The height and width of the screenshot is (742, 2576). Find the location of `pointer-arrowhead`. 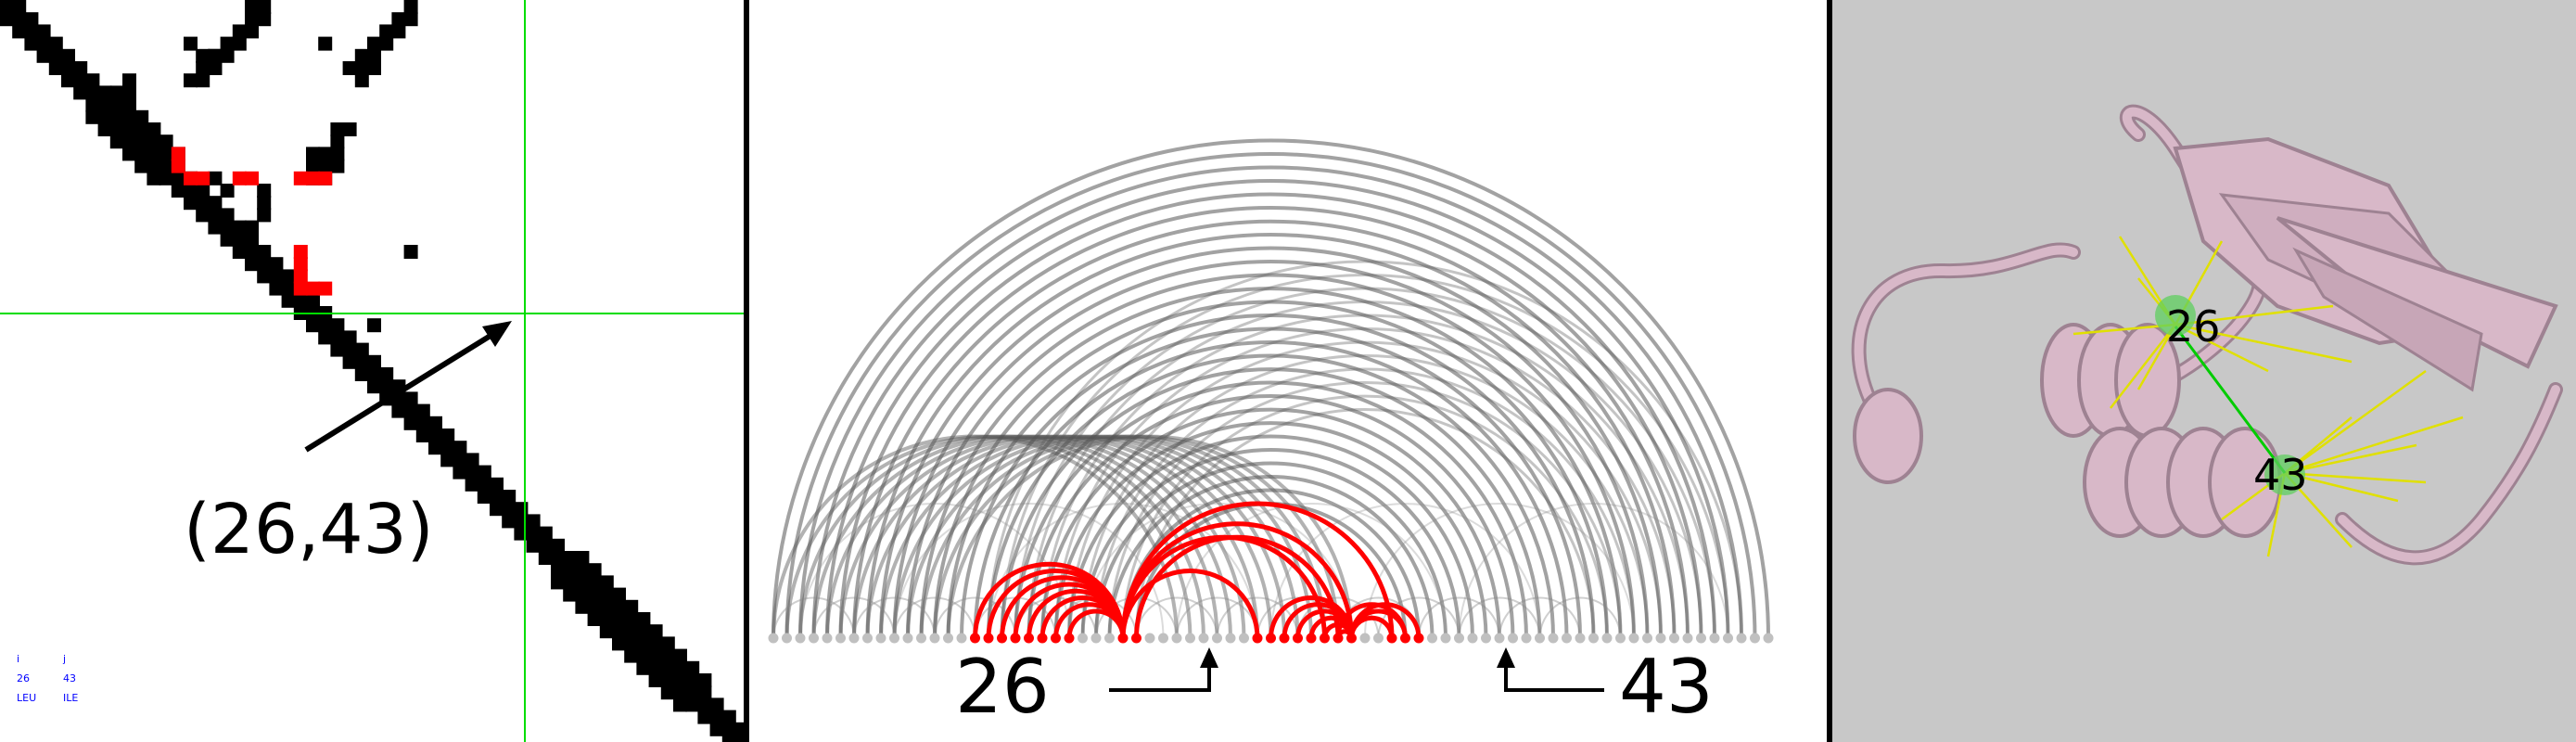

pointer-arrowhead is located at coordinates (497, 334).